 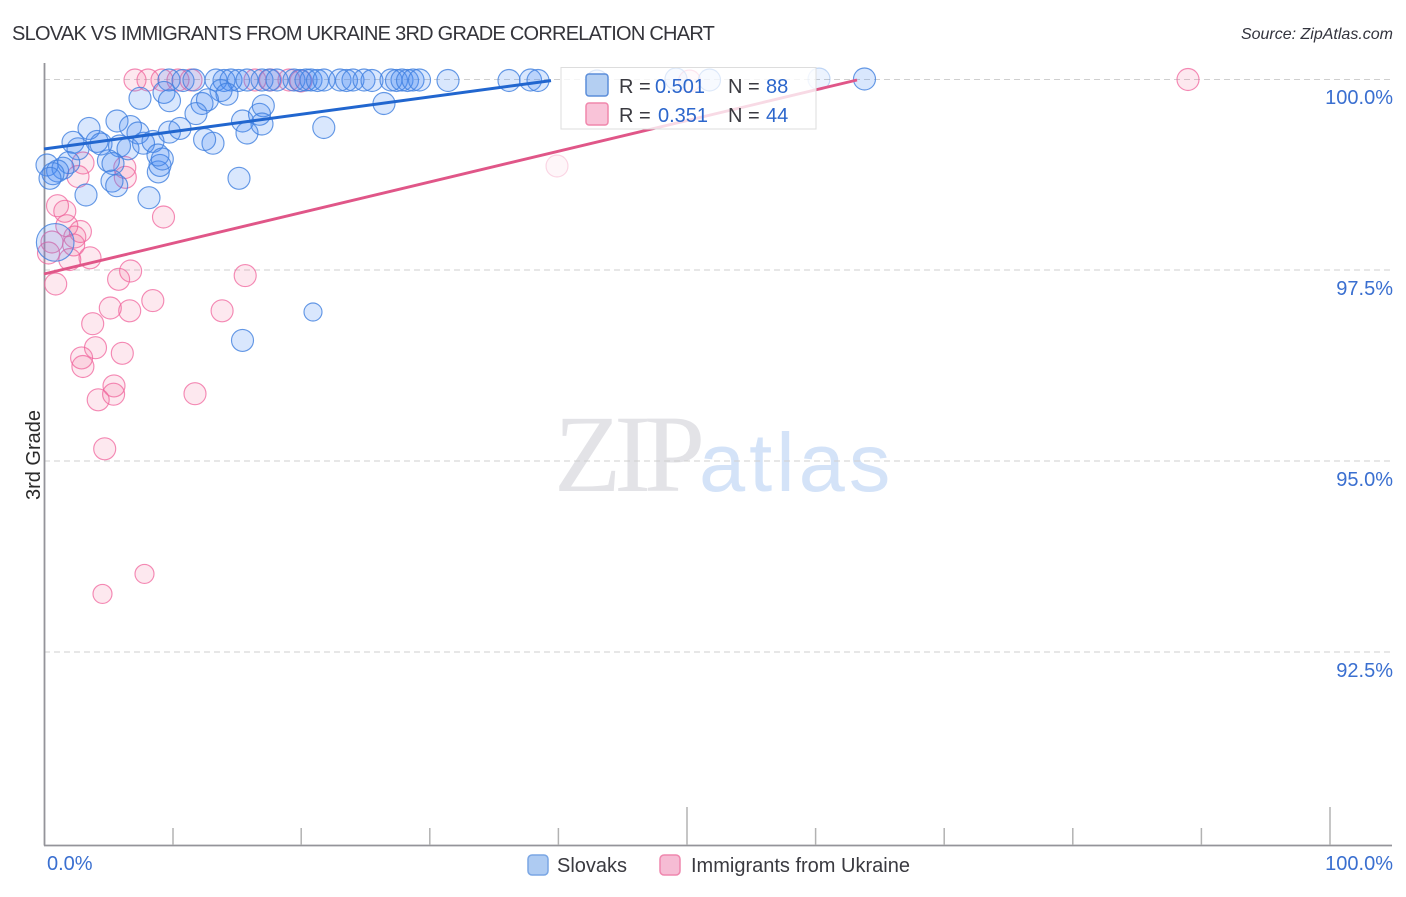 I want to click on svg-text: 97.5%, so click(x=1364, y=289).